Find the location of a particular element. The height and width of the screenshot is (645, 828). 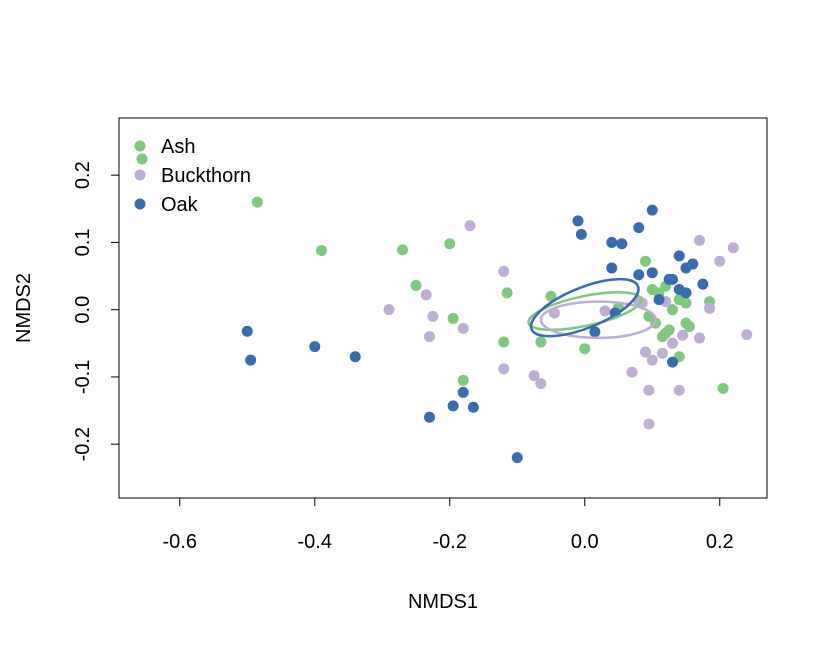

legend-marker-oak is located at coordinates (140, 204).